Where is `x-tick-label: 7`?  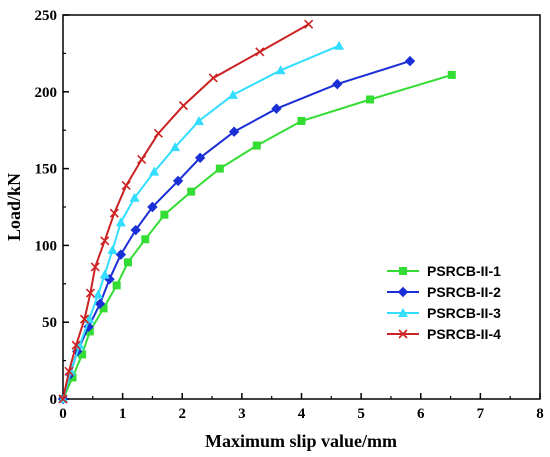
x-tick-label: 7 is located at coordinates (481, 414).